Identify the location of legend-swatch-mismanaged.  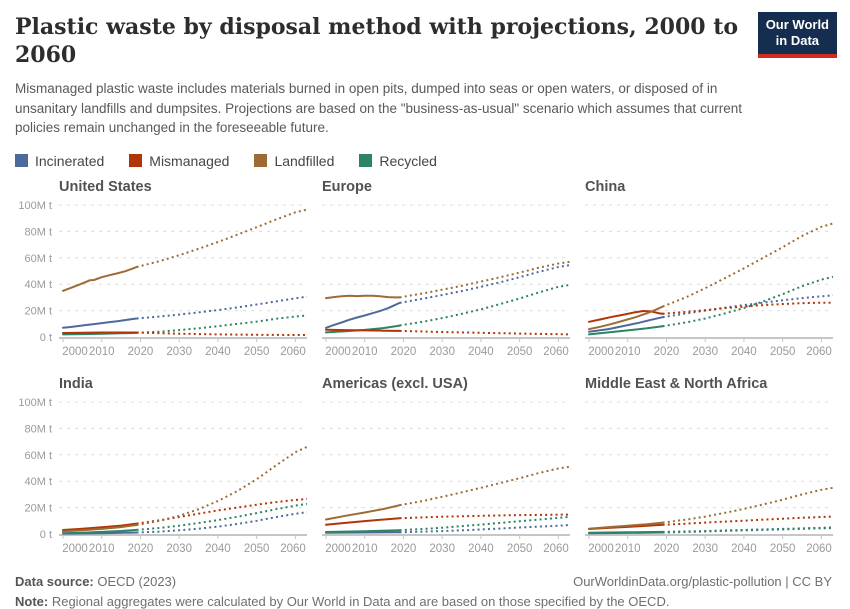
(135, 160).